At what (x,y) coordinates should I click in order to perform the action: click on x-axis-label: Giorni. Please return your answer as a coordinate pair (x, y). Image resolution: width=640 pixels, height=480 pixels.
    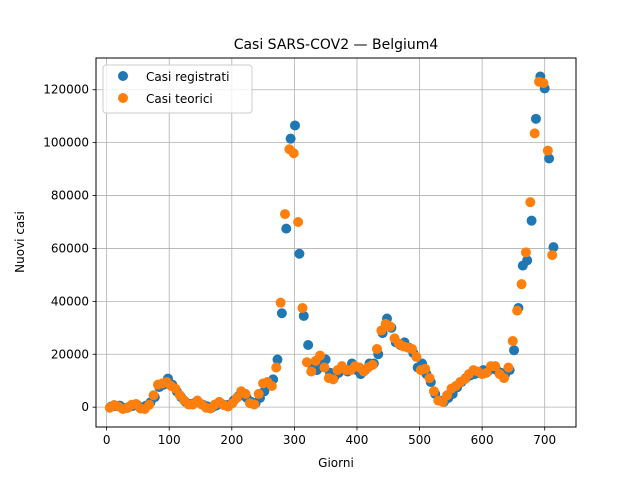
    Looking at the image, I should click on (336, 463).